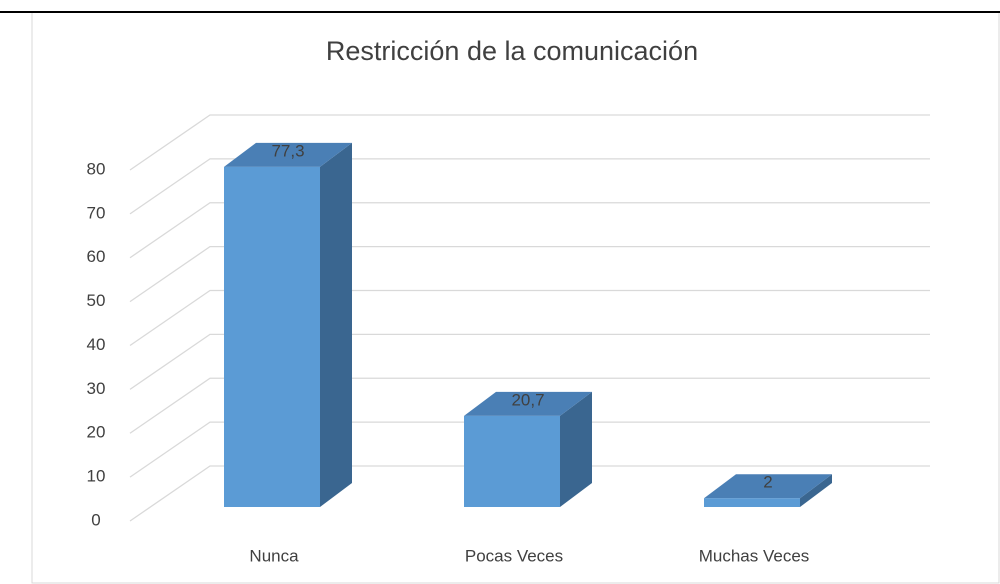 The image size is (1000, 584). I want to click on y-tick-label: 60, so click(96, 256).